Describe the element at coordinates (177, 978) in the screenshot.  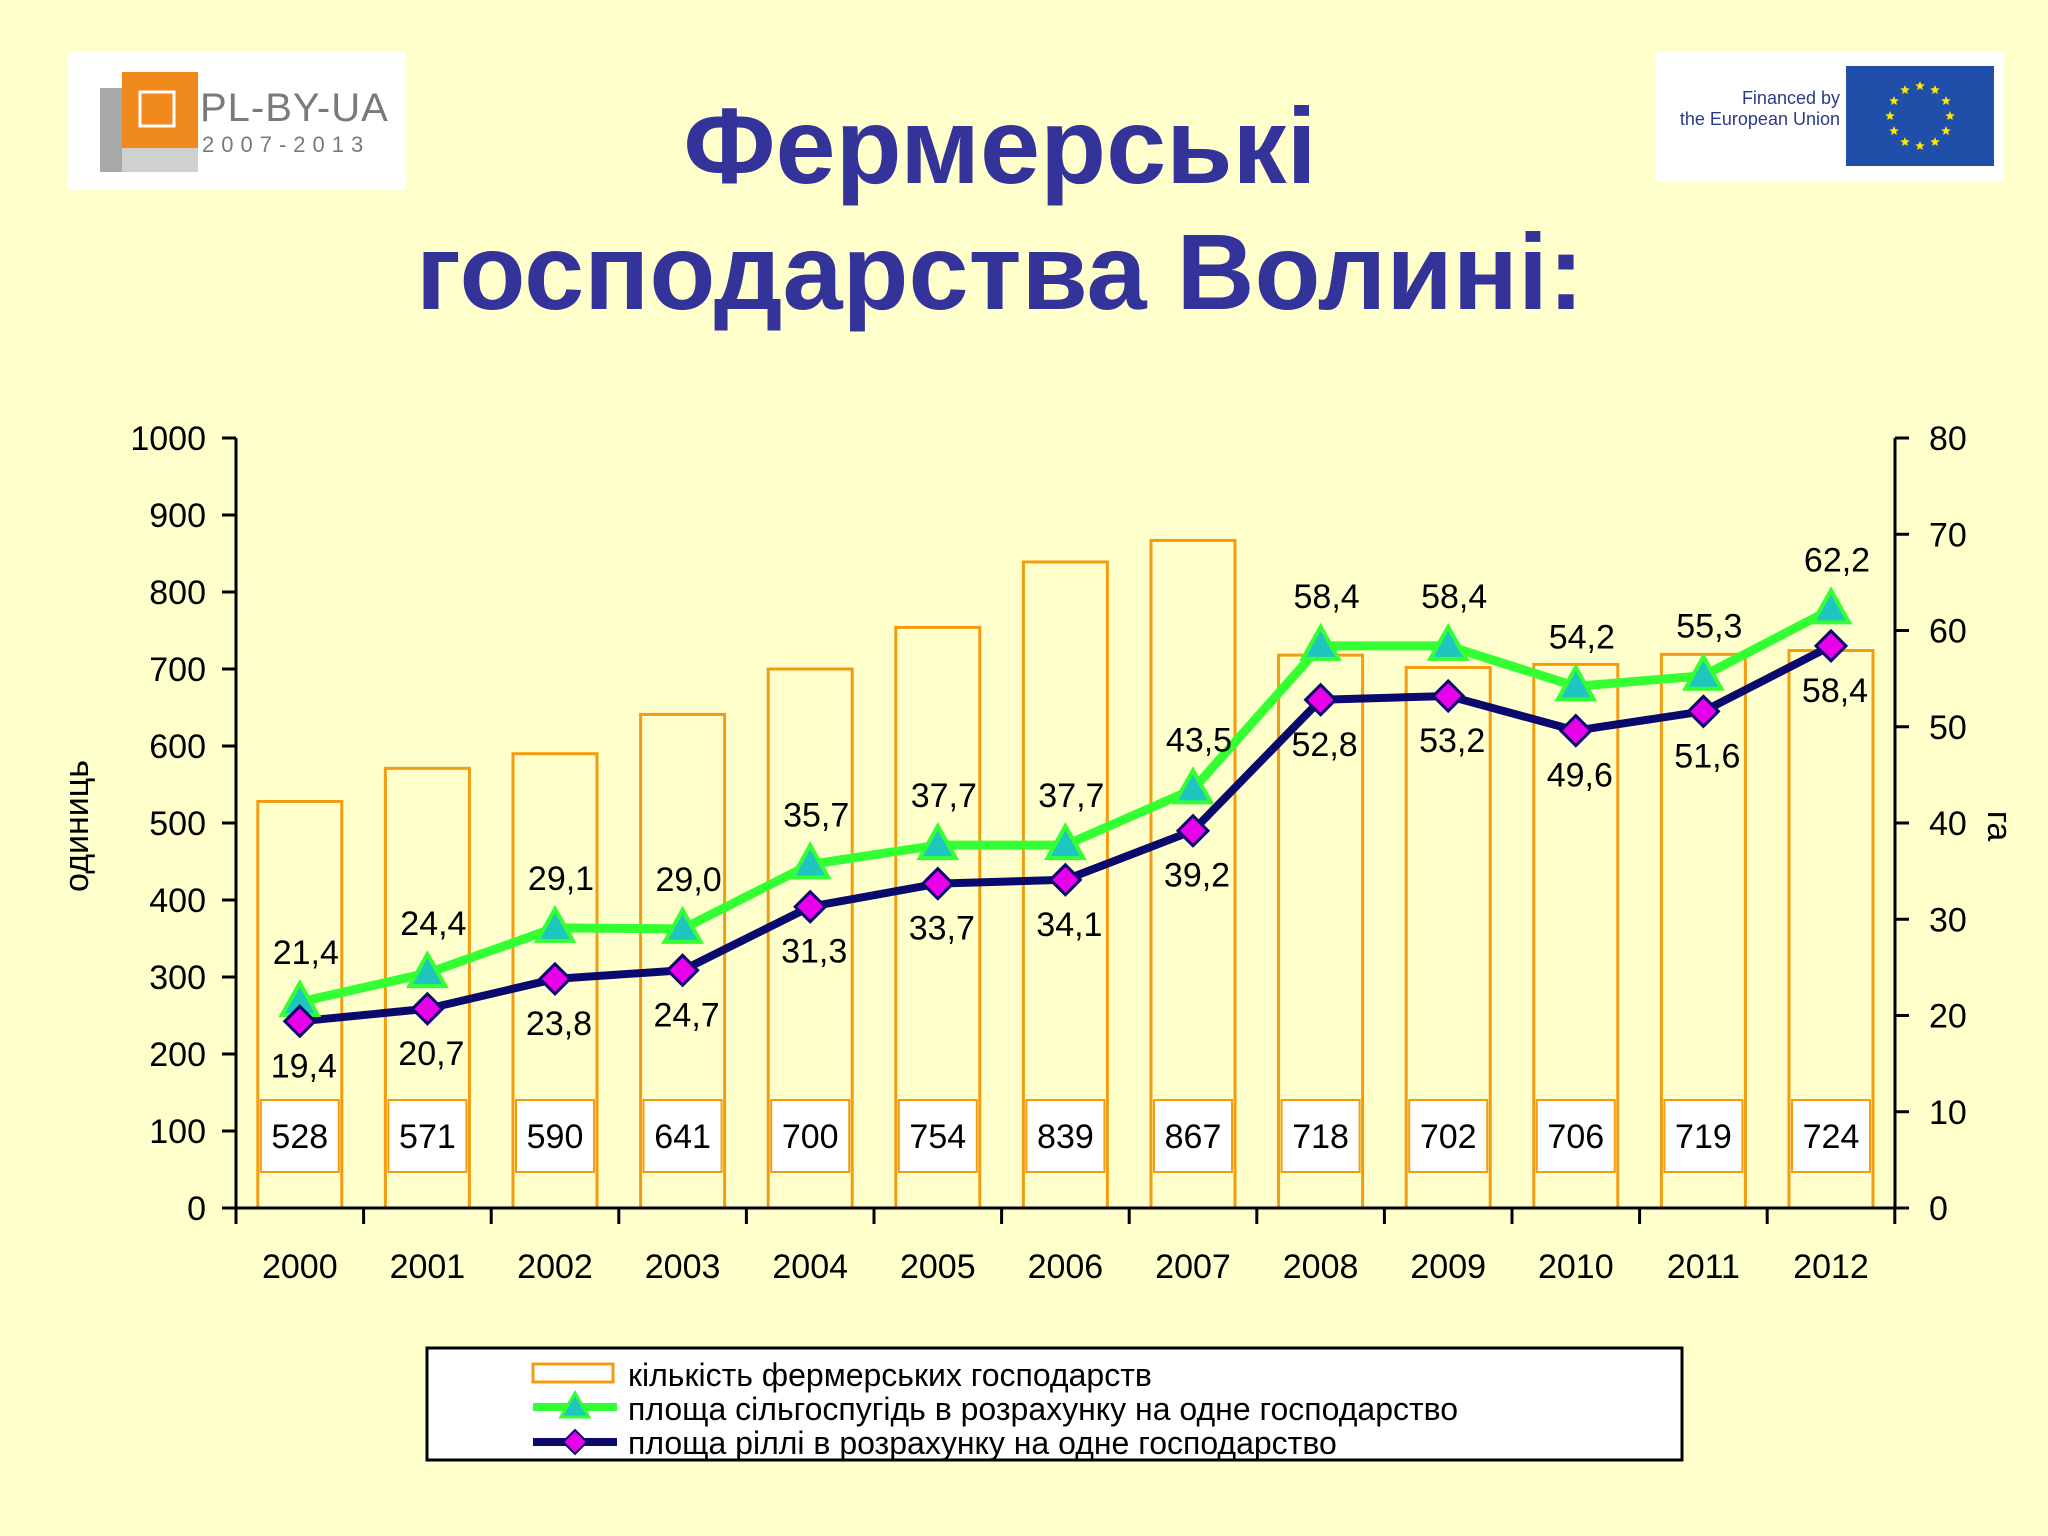
I see `y-tick-label-left: 300` at that location.